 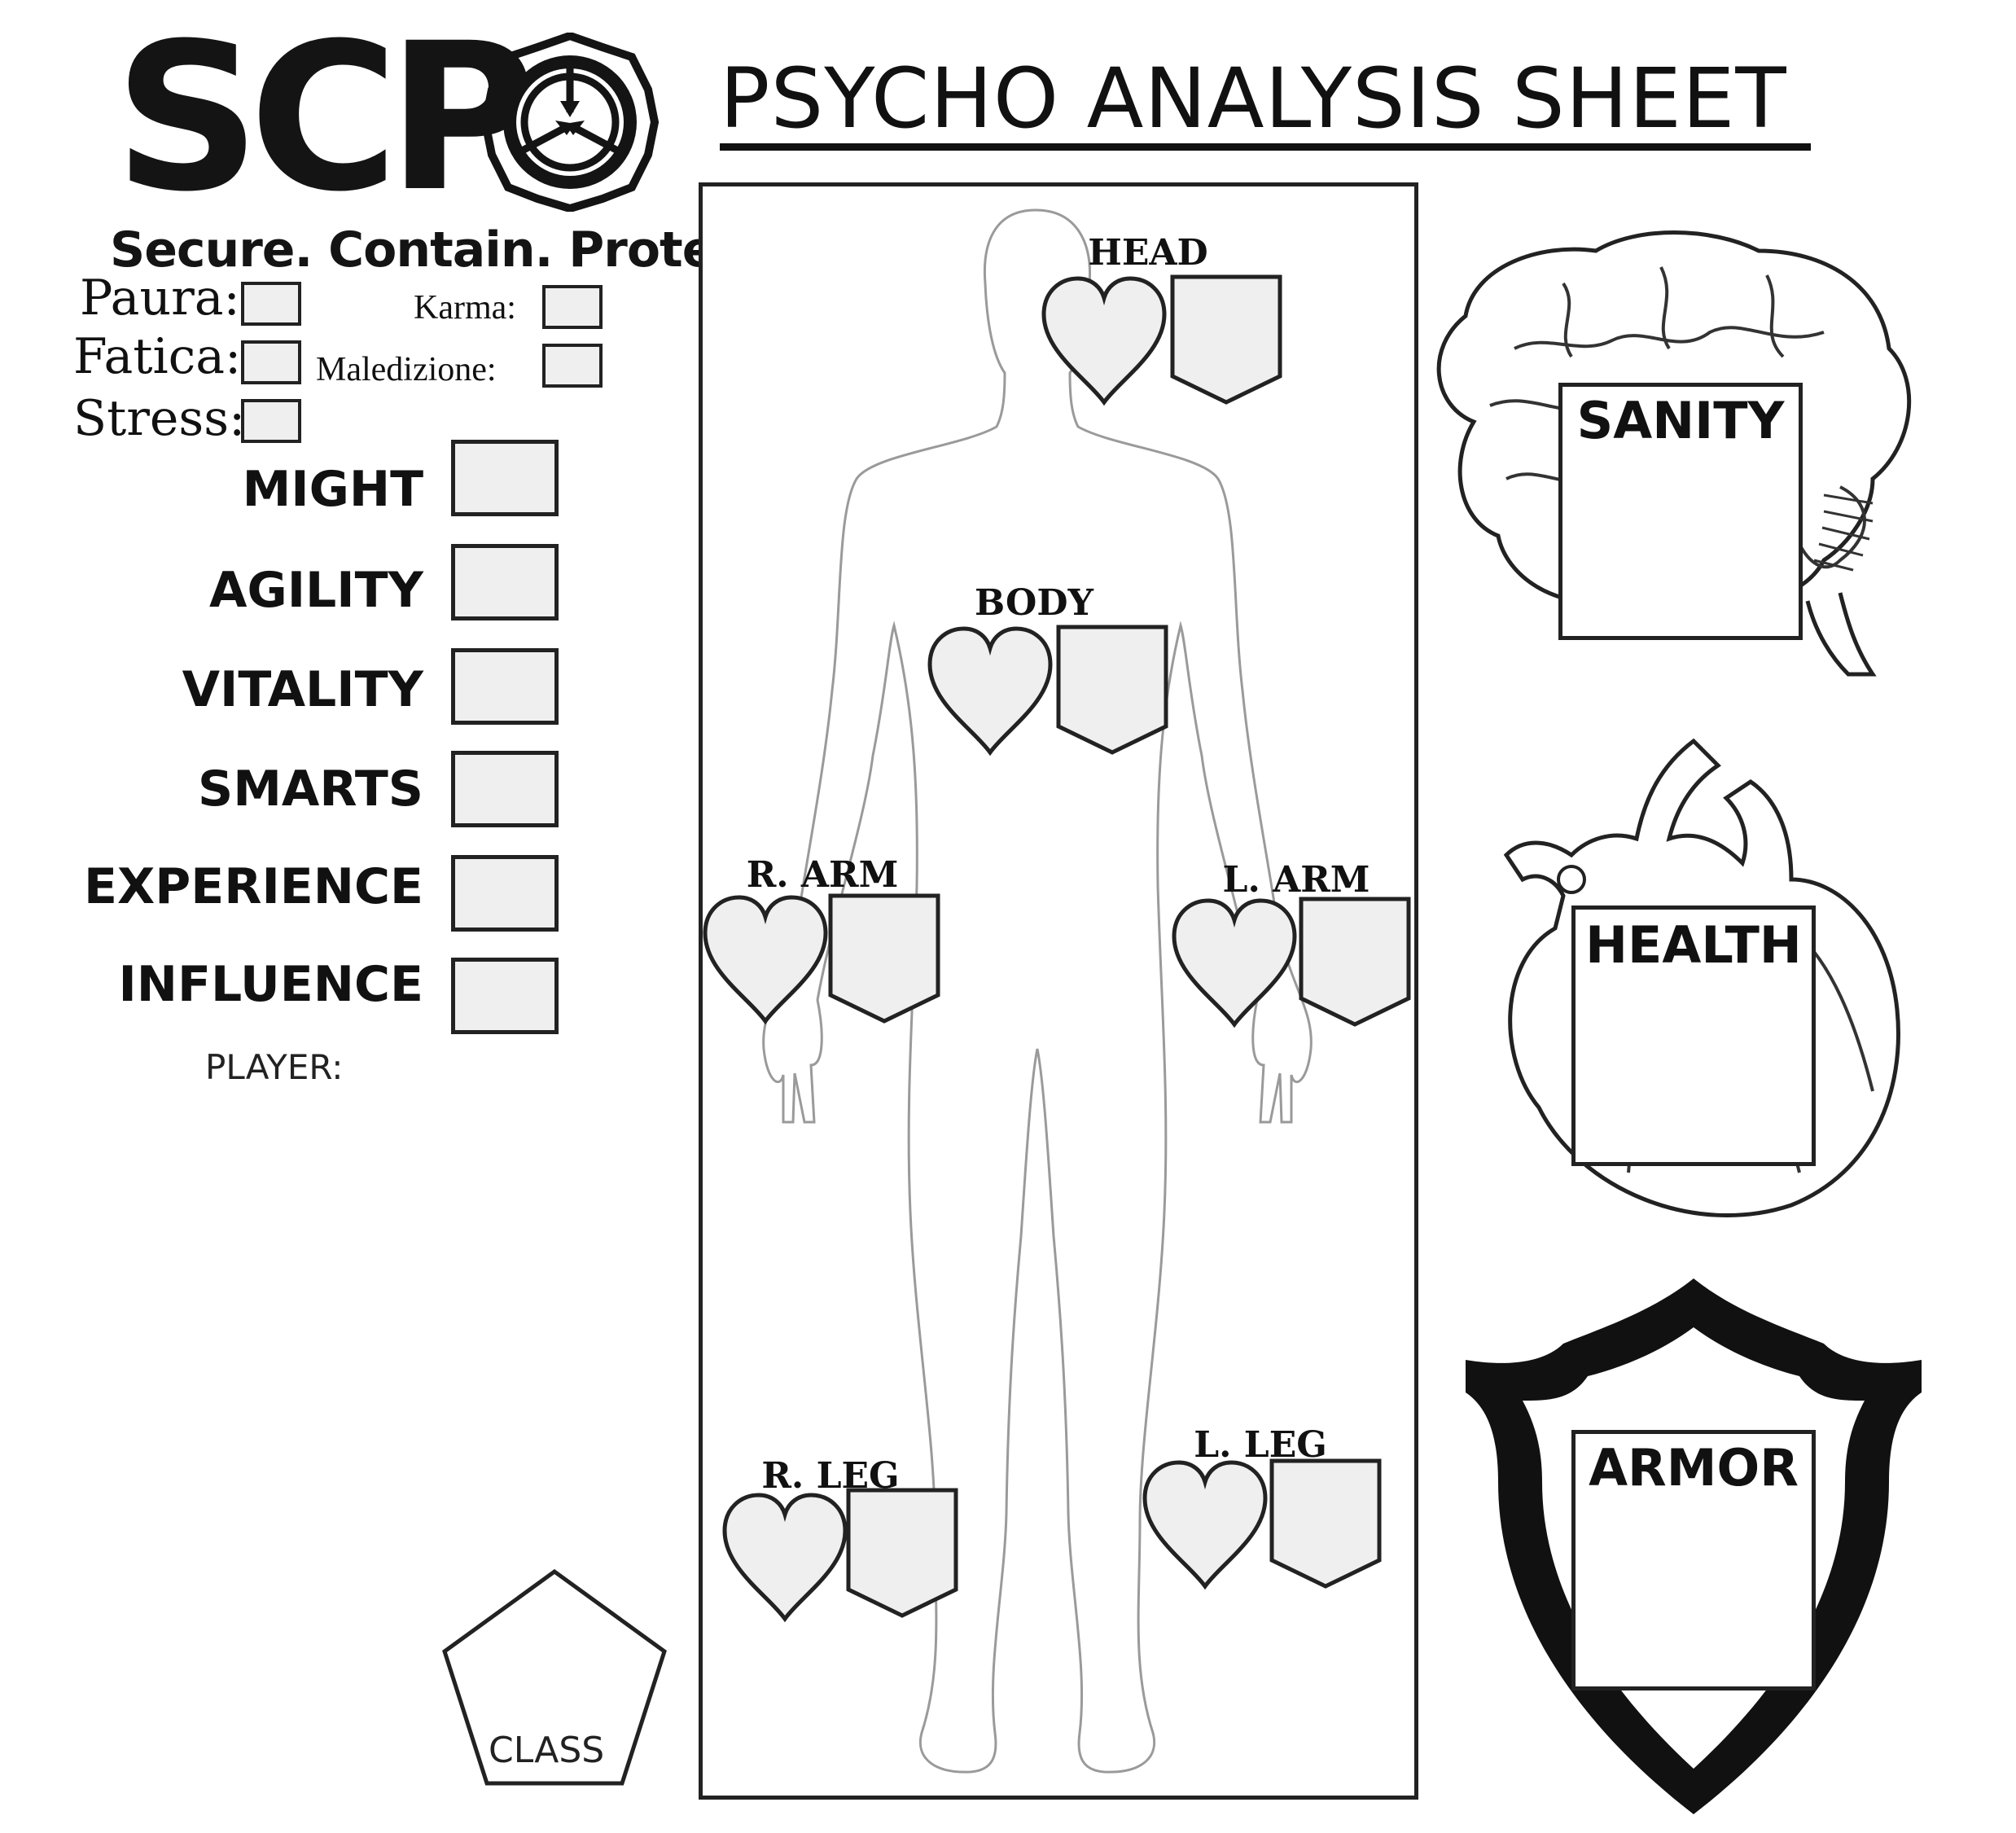 What do you see at coordinates (325, 118) in the screenshot?
I see `scp-wordmark: SCP` at bounding box center [325, 118].